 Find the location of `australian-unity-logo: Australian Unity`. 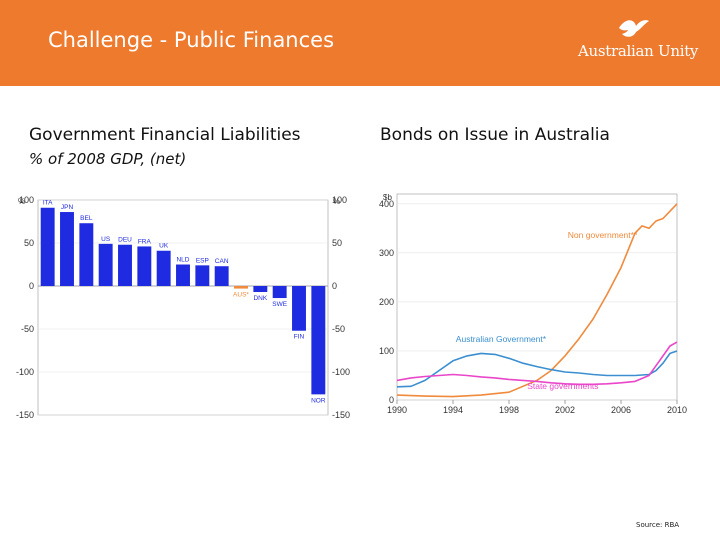

australian-unity-logo: Australian Unity is located at coordinates (645, 46).